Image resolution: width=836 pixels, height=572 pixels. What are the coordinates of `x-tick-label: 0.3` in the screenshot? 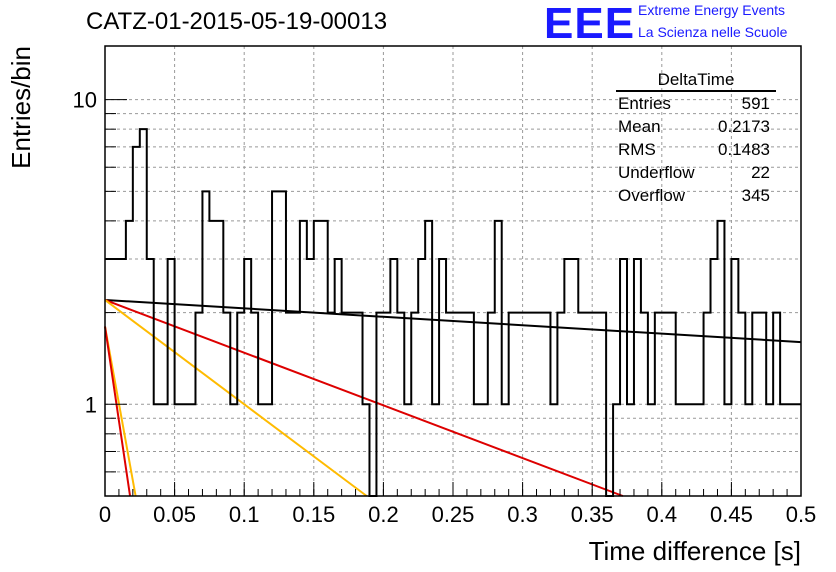 It's located at (522, 514).